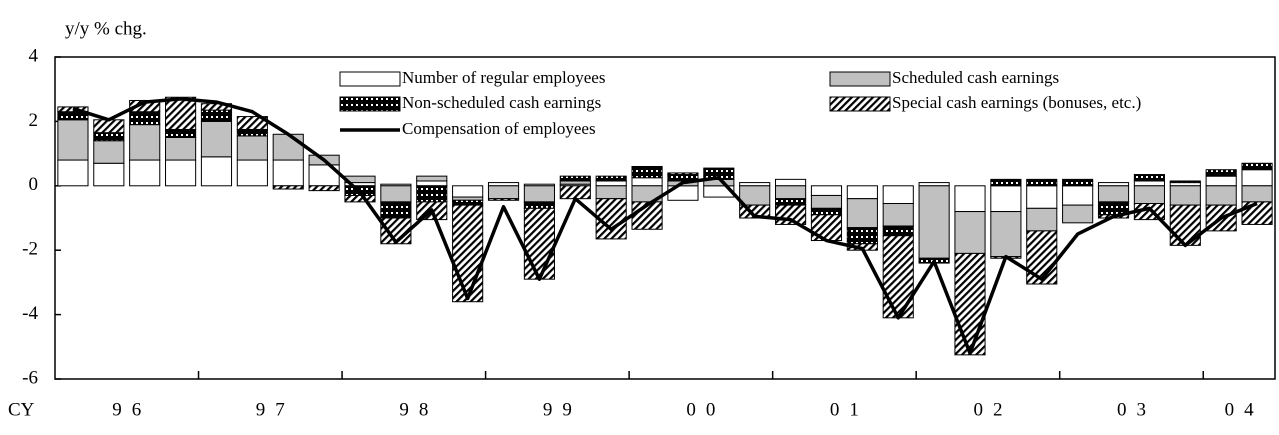 The width and height of the screenshot is (1279, 435). I want to click on legend-label: Compensation of employees, so click(499, 128).